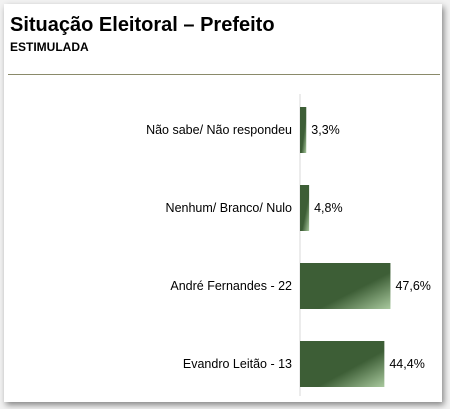 The height and width of the screenshot is (409, 450). What do you see at coordinates (229, 208) in the screenshot?
I see `category-label-2: Nenhum/ Branco/ Nulo` at bounding box center [229, 208].